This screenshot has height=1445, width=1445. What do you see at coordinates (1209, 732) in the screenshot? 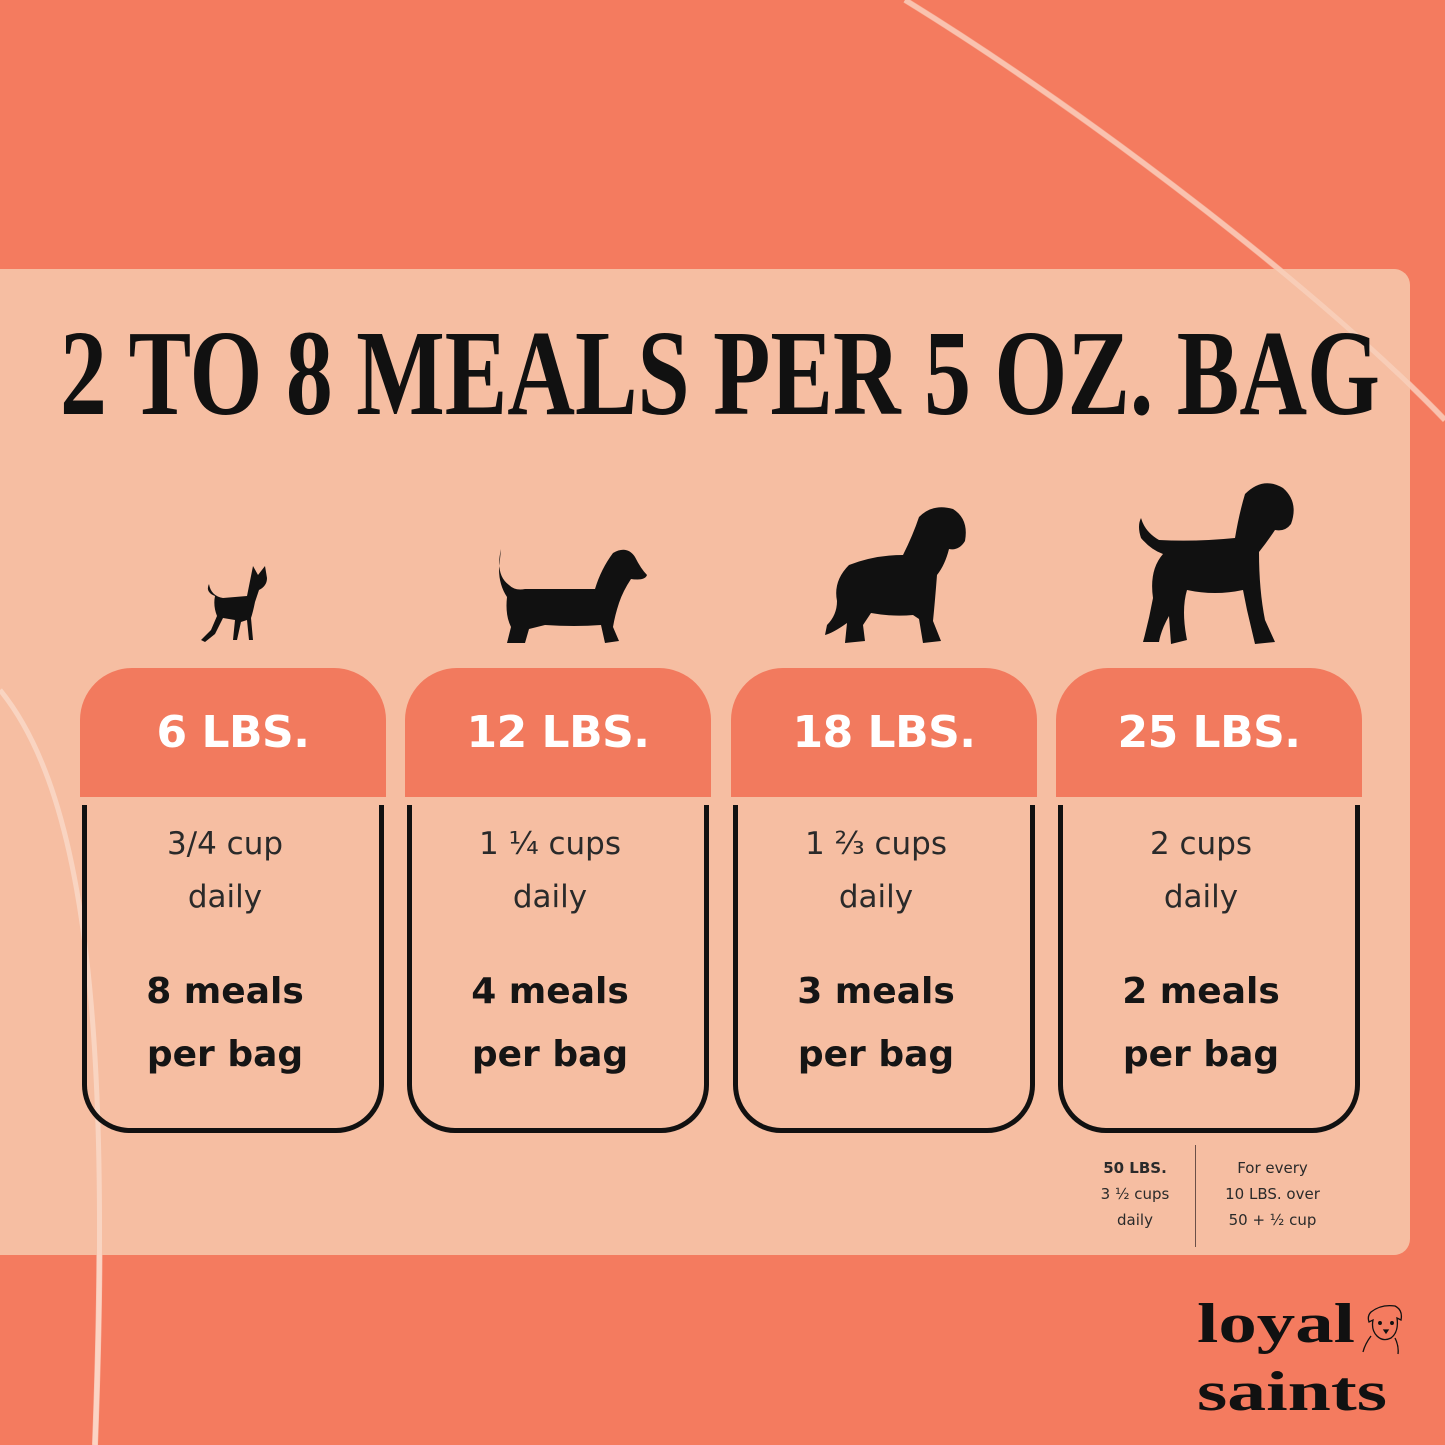
I see `card-weight: 25 LBS.` at bounding box center [1209, 732].